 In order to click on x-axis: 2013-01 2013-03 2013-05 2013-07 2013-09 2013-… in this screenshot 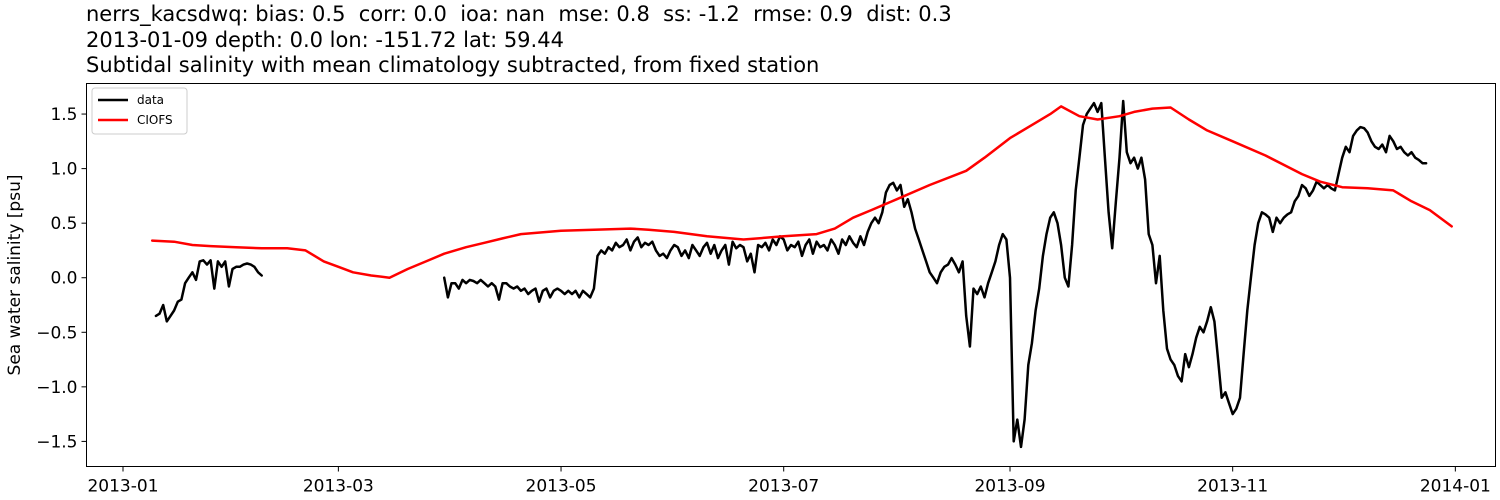, I will do `click(789, 481)`.